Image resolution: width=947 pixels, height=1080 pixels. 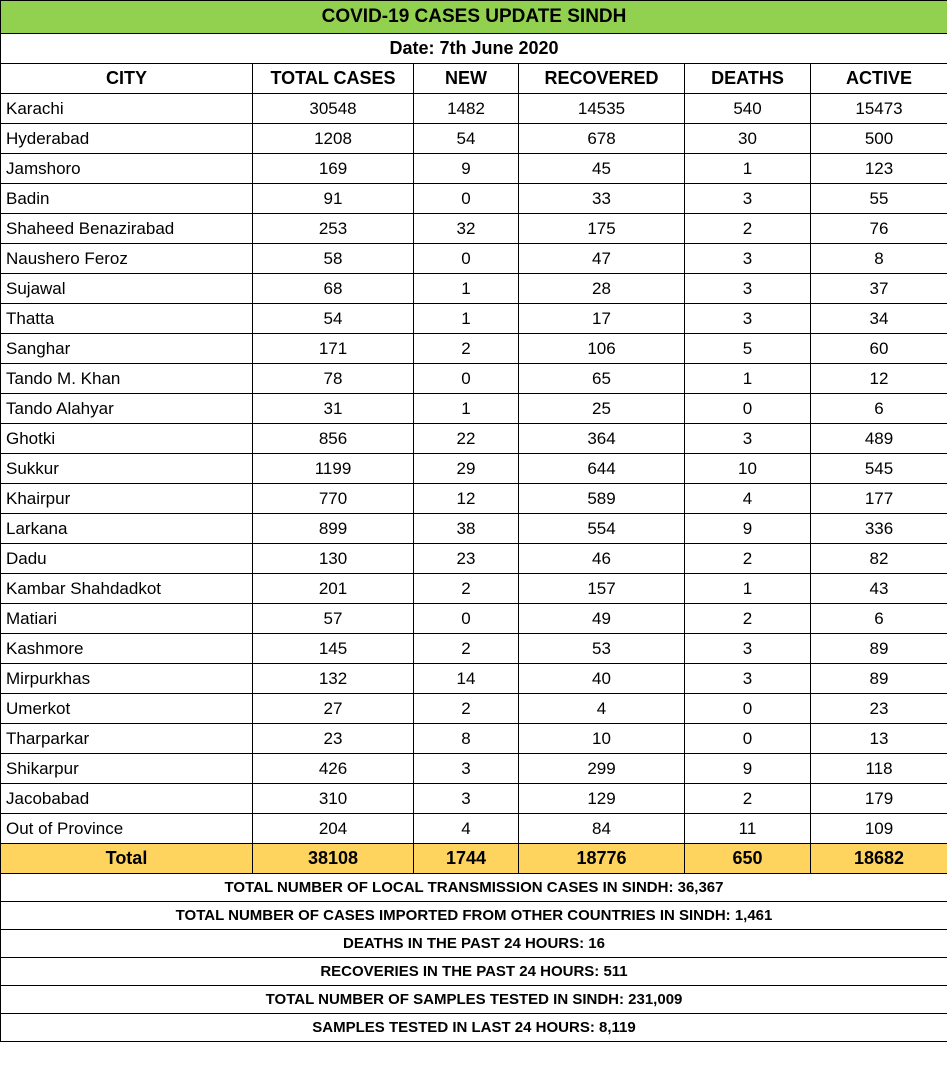 I want to click on table-row-matiari: Matiari 57 0 49 2 6, so click(x=473, y=618).